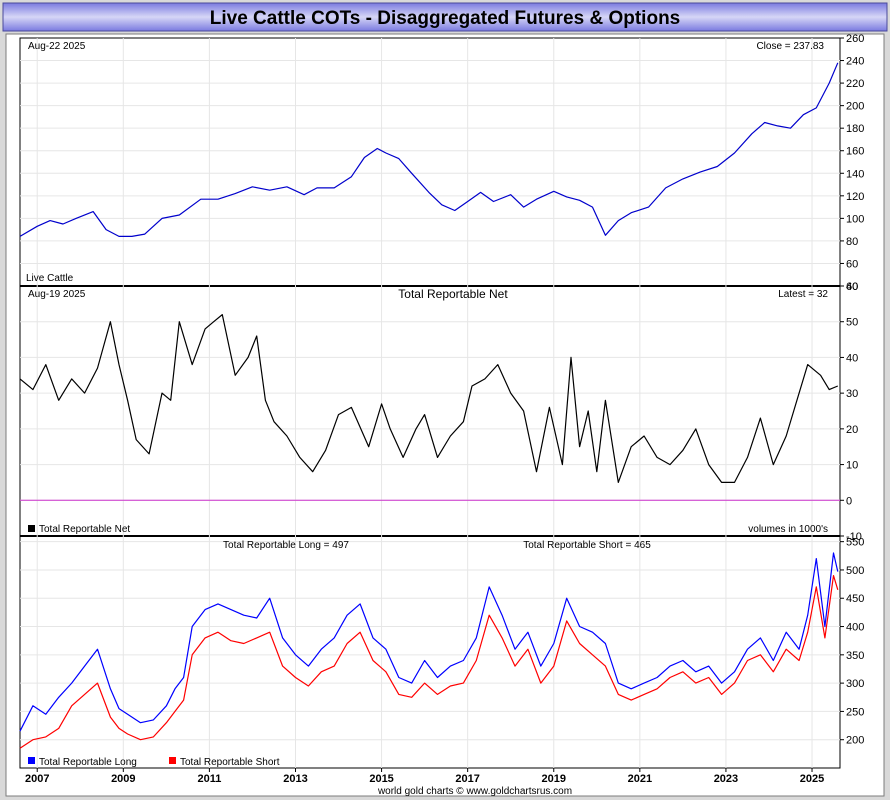 Image resolution: width=890 pixels, height=800 pixels. Describe the element at coordinates (854, 537) in the screenshot. I see `y-tick-label: -10` at that location.